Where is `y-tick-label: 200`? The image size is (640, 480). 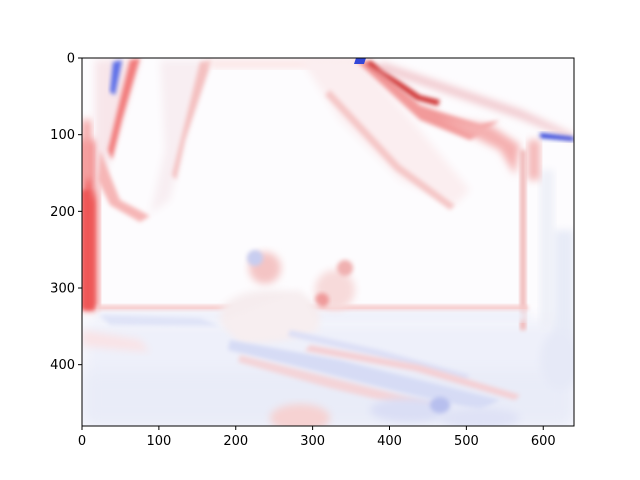
y-tick-label: 200 is located at coordinates (62, 212).